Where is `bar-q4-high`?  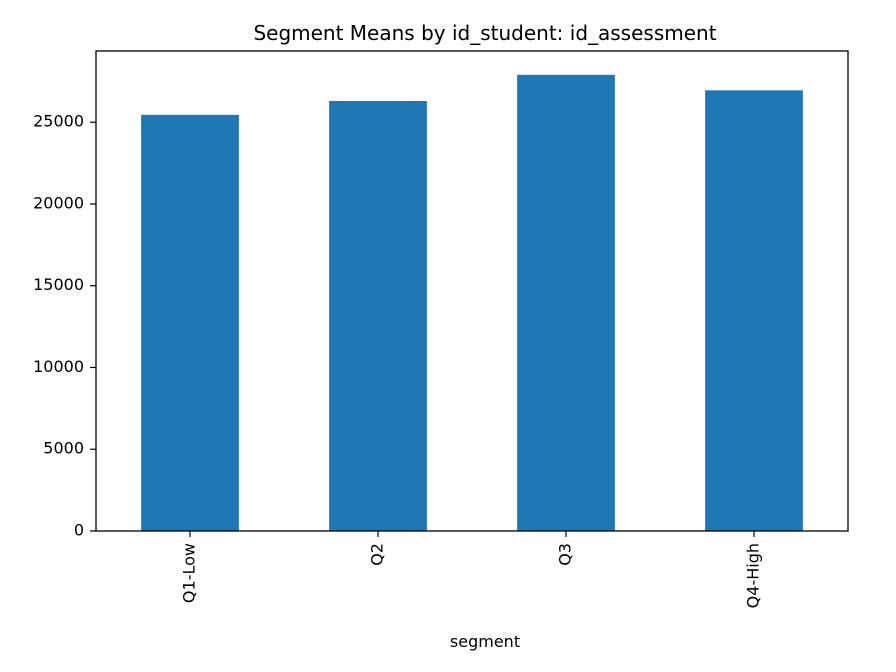
bar-q4-high is located at coordinates (754, 310).